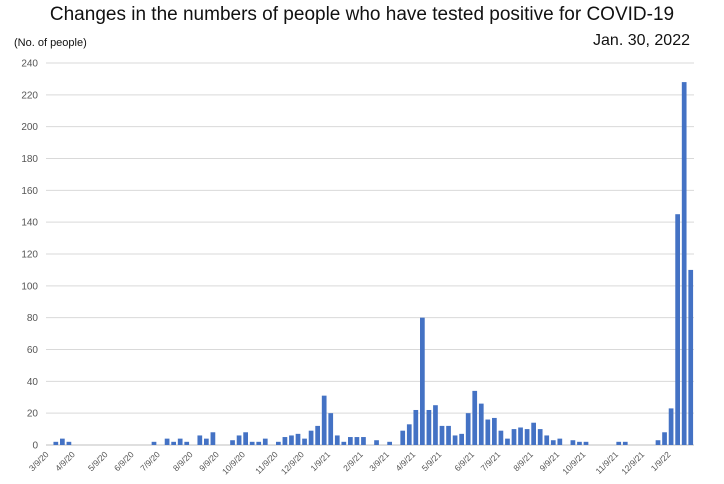 The width and height of the screenshot is (724, 484). Describe the element at coordinates (29, 223) in the screenshot. I see `y-tick-label: 140` at that location.